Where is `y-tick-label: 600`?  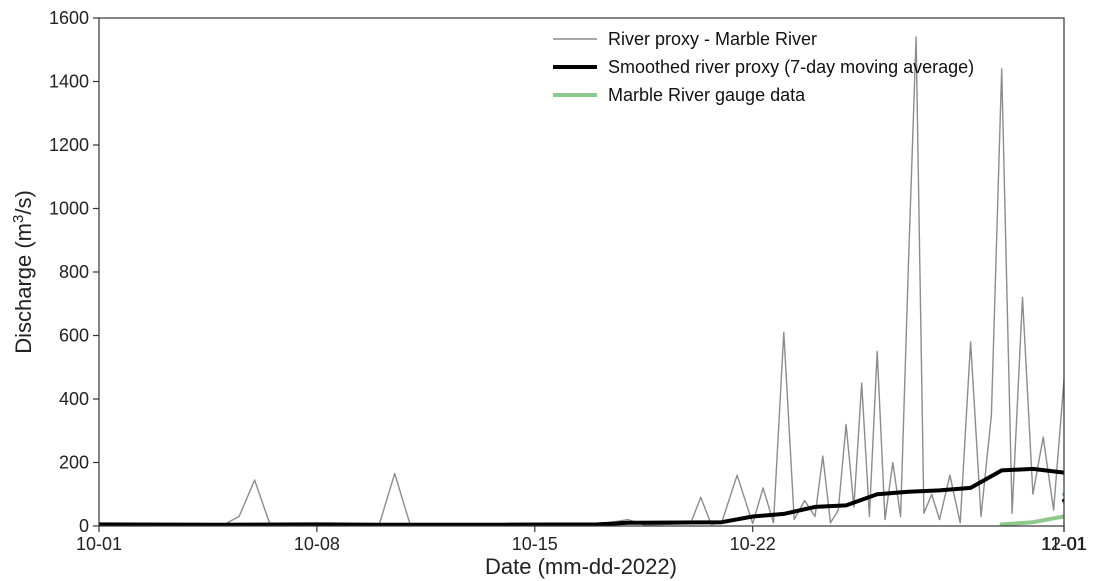 y-tick-label: 600 is located at coordinates (74, 336).